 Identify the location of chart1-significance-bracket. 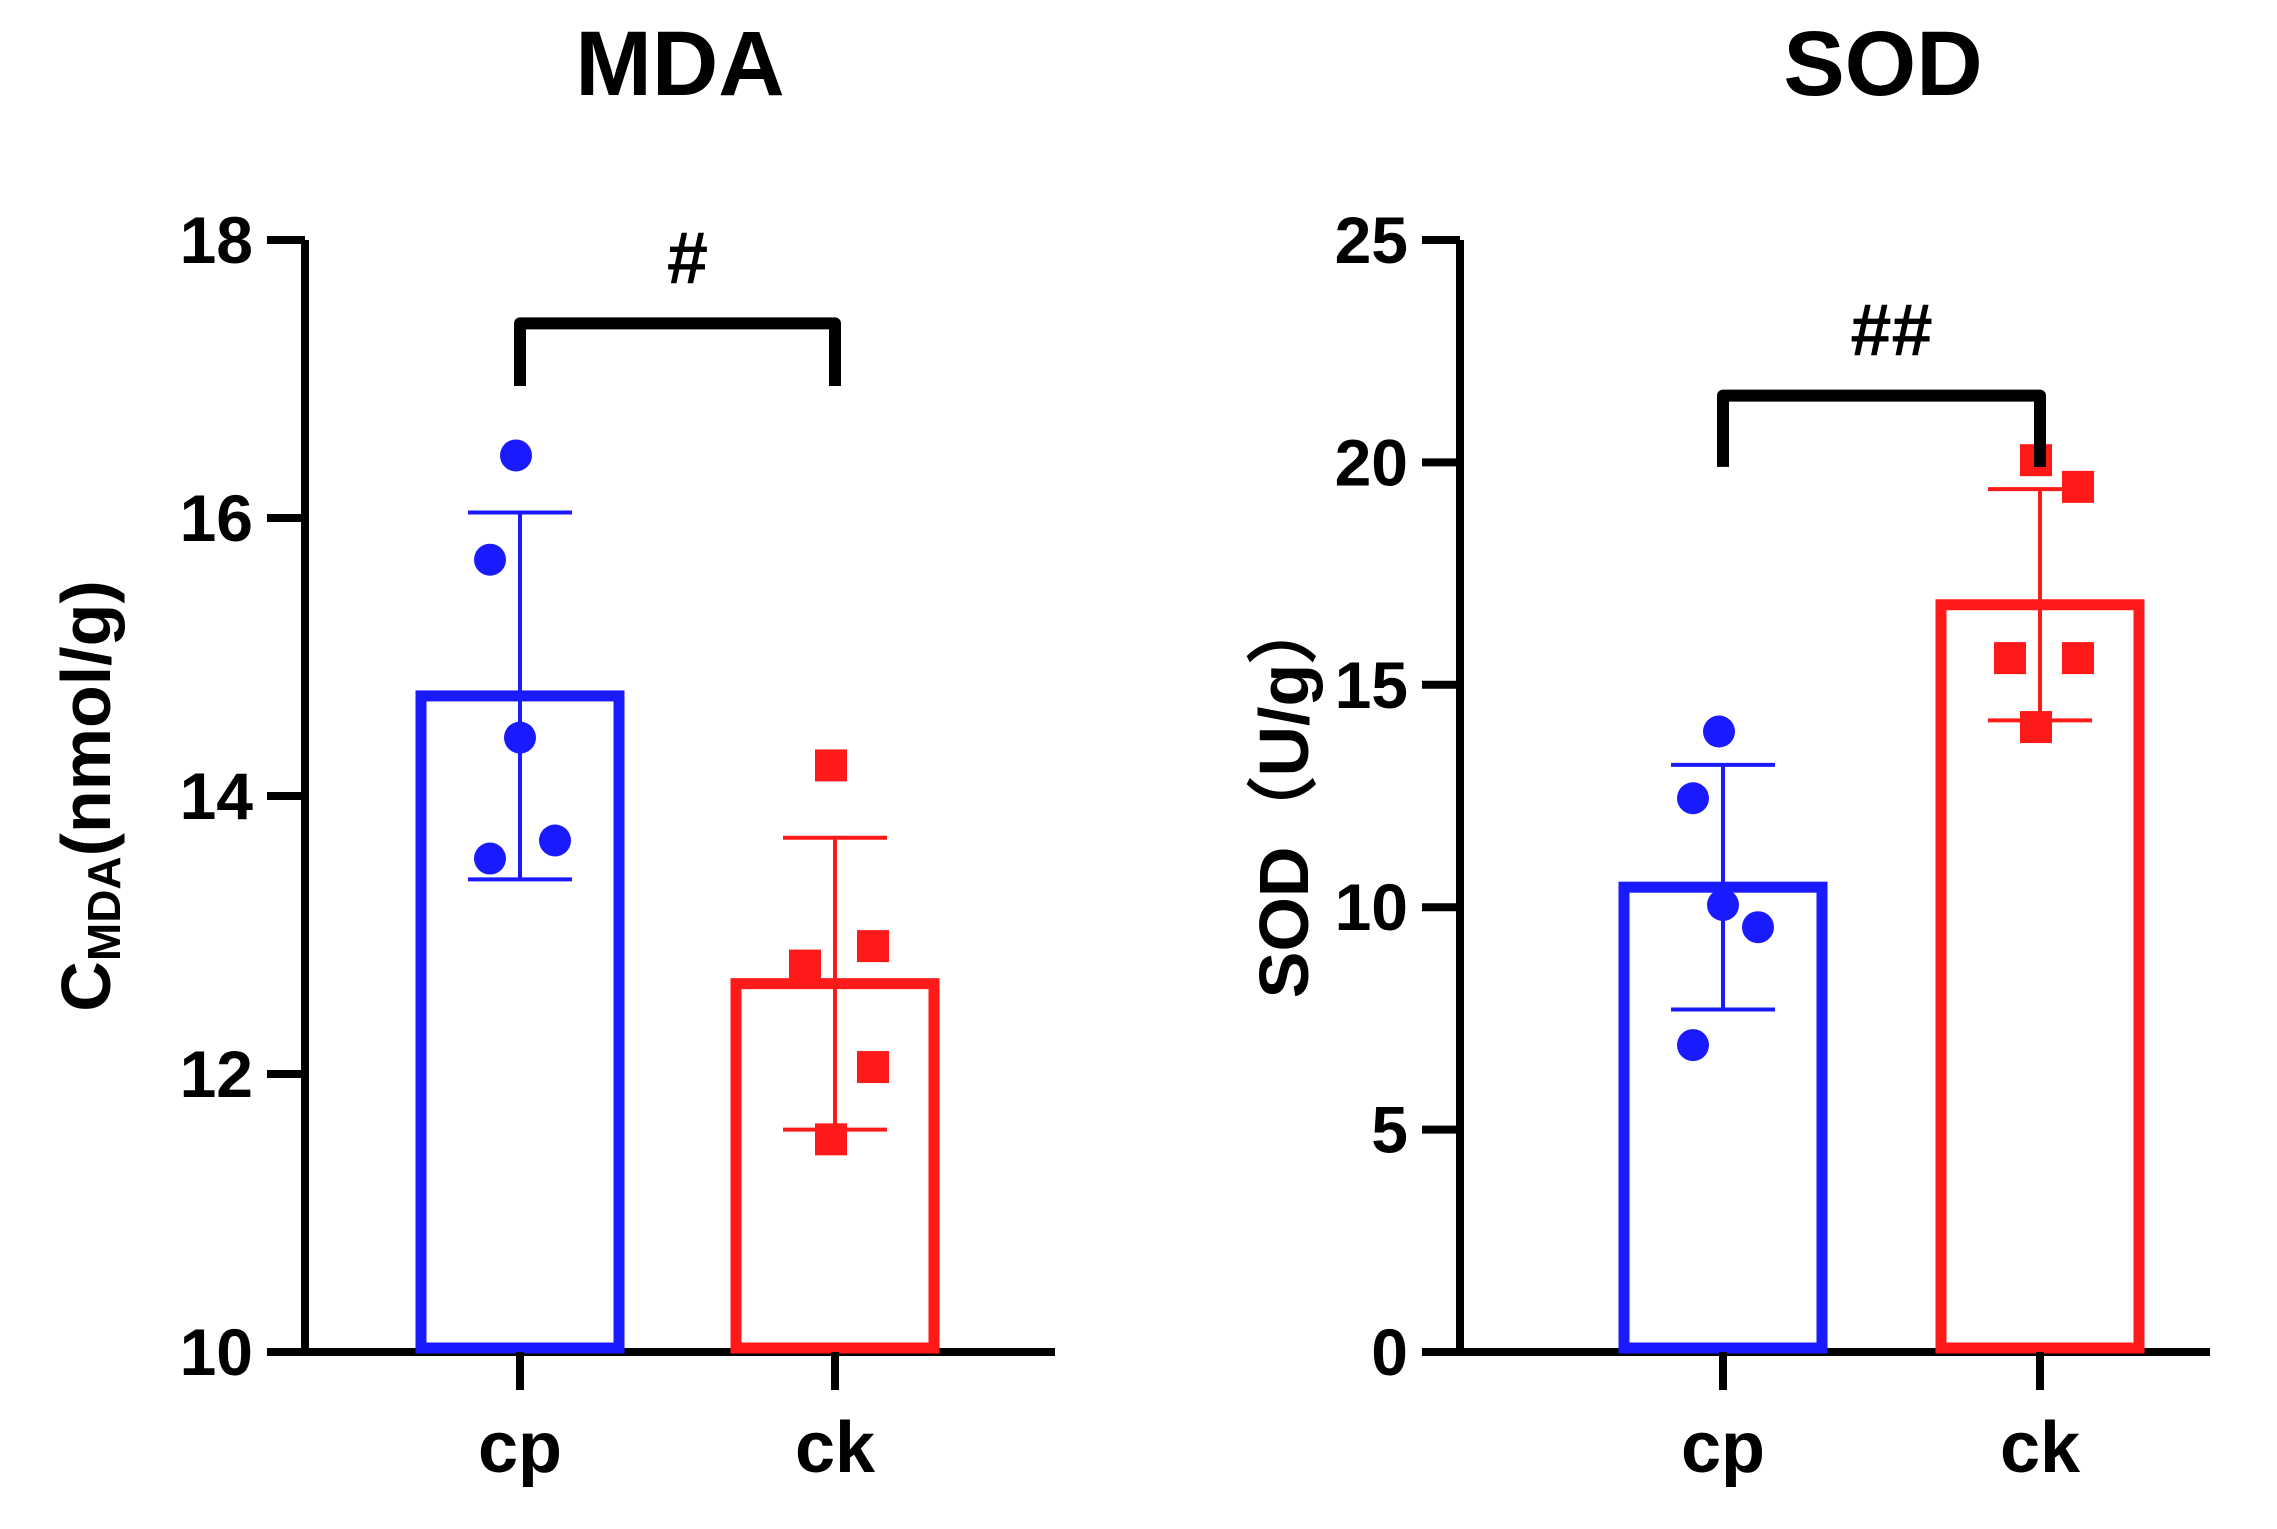
(677, 351).